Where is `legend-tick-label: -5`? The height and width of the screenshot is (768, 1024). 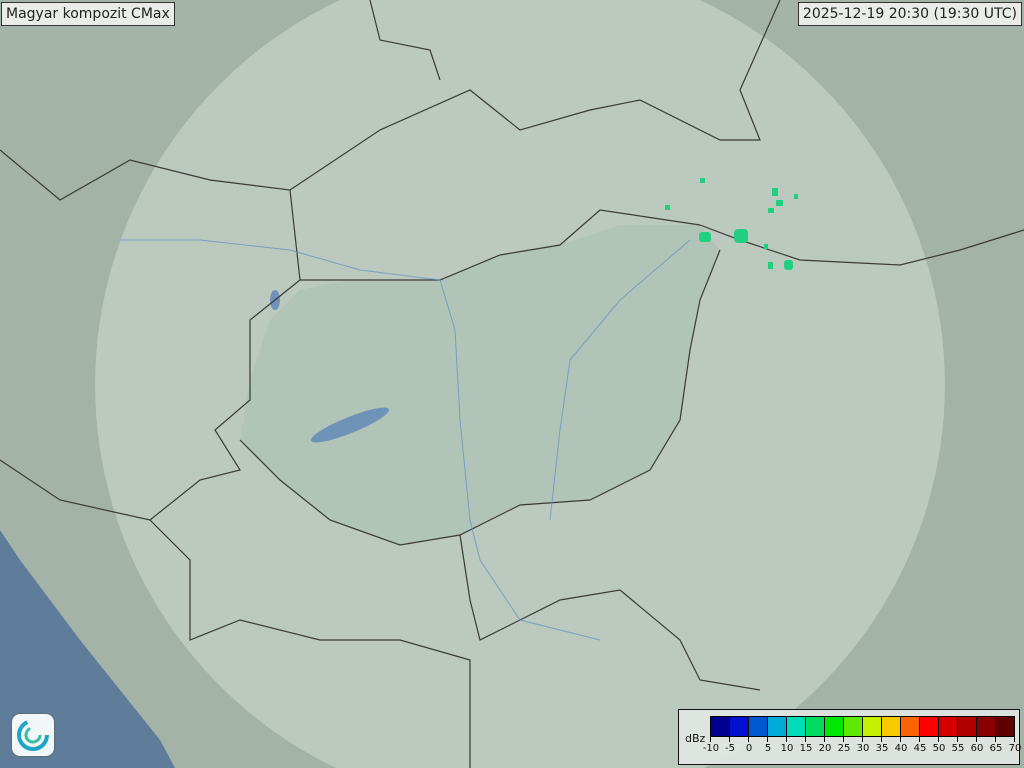 legend-tick-label: -5 is located at coordinates (730, 748).